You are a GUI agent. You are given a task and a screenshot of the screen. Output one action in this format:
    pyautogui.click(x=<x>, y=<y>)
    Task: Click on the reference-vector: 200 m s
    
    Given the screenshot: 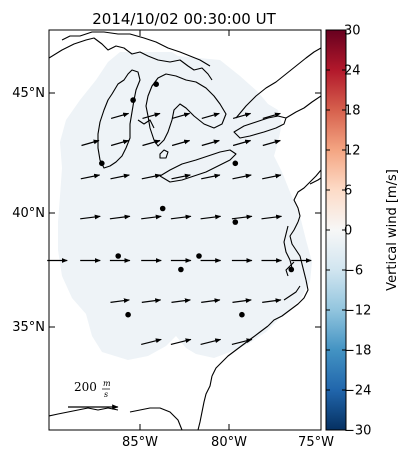 What is the action you would take?
    pyautogui.click(x=93, y=394)
    